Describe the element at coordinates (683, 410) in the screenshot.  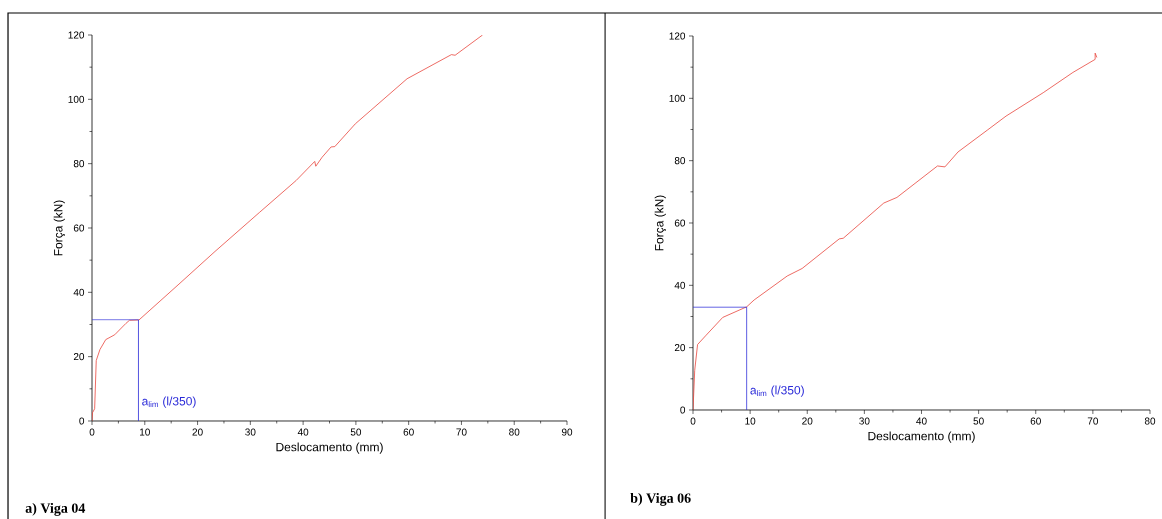
I see `y-tick-label: 0` at that location.